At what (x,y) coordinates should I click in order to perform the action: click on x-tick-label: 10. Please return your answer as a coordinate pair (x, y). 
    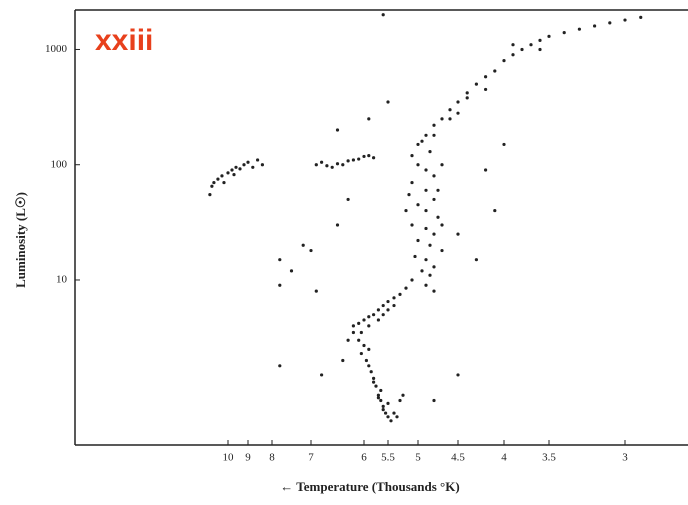
    Looking at the image, I should click on (229, 458).